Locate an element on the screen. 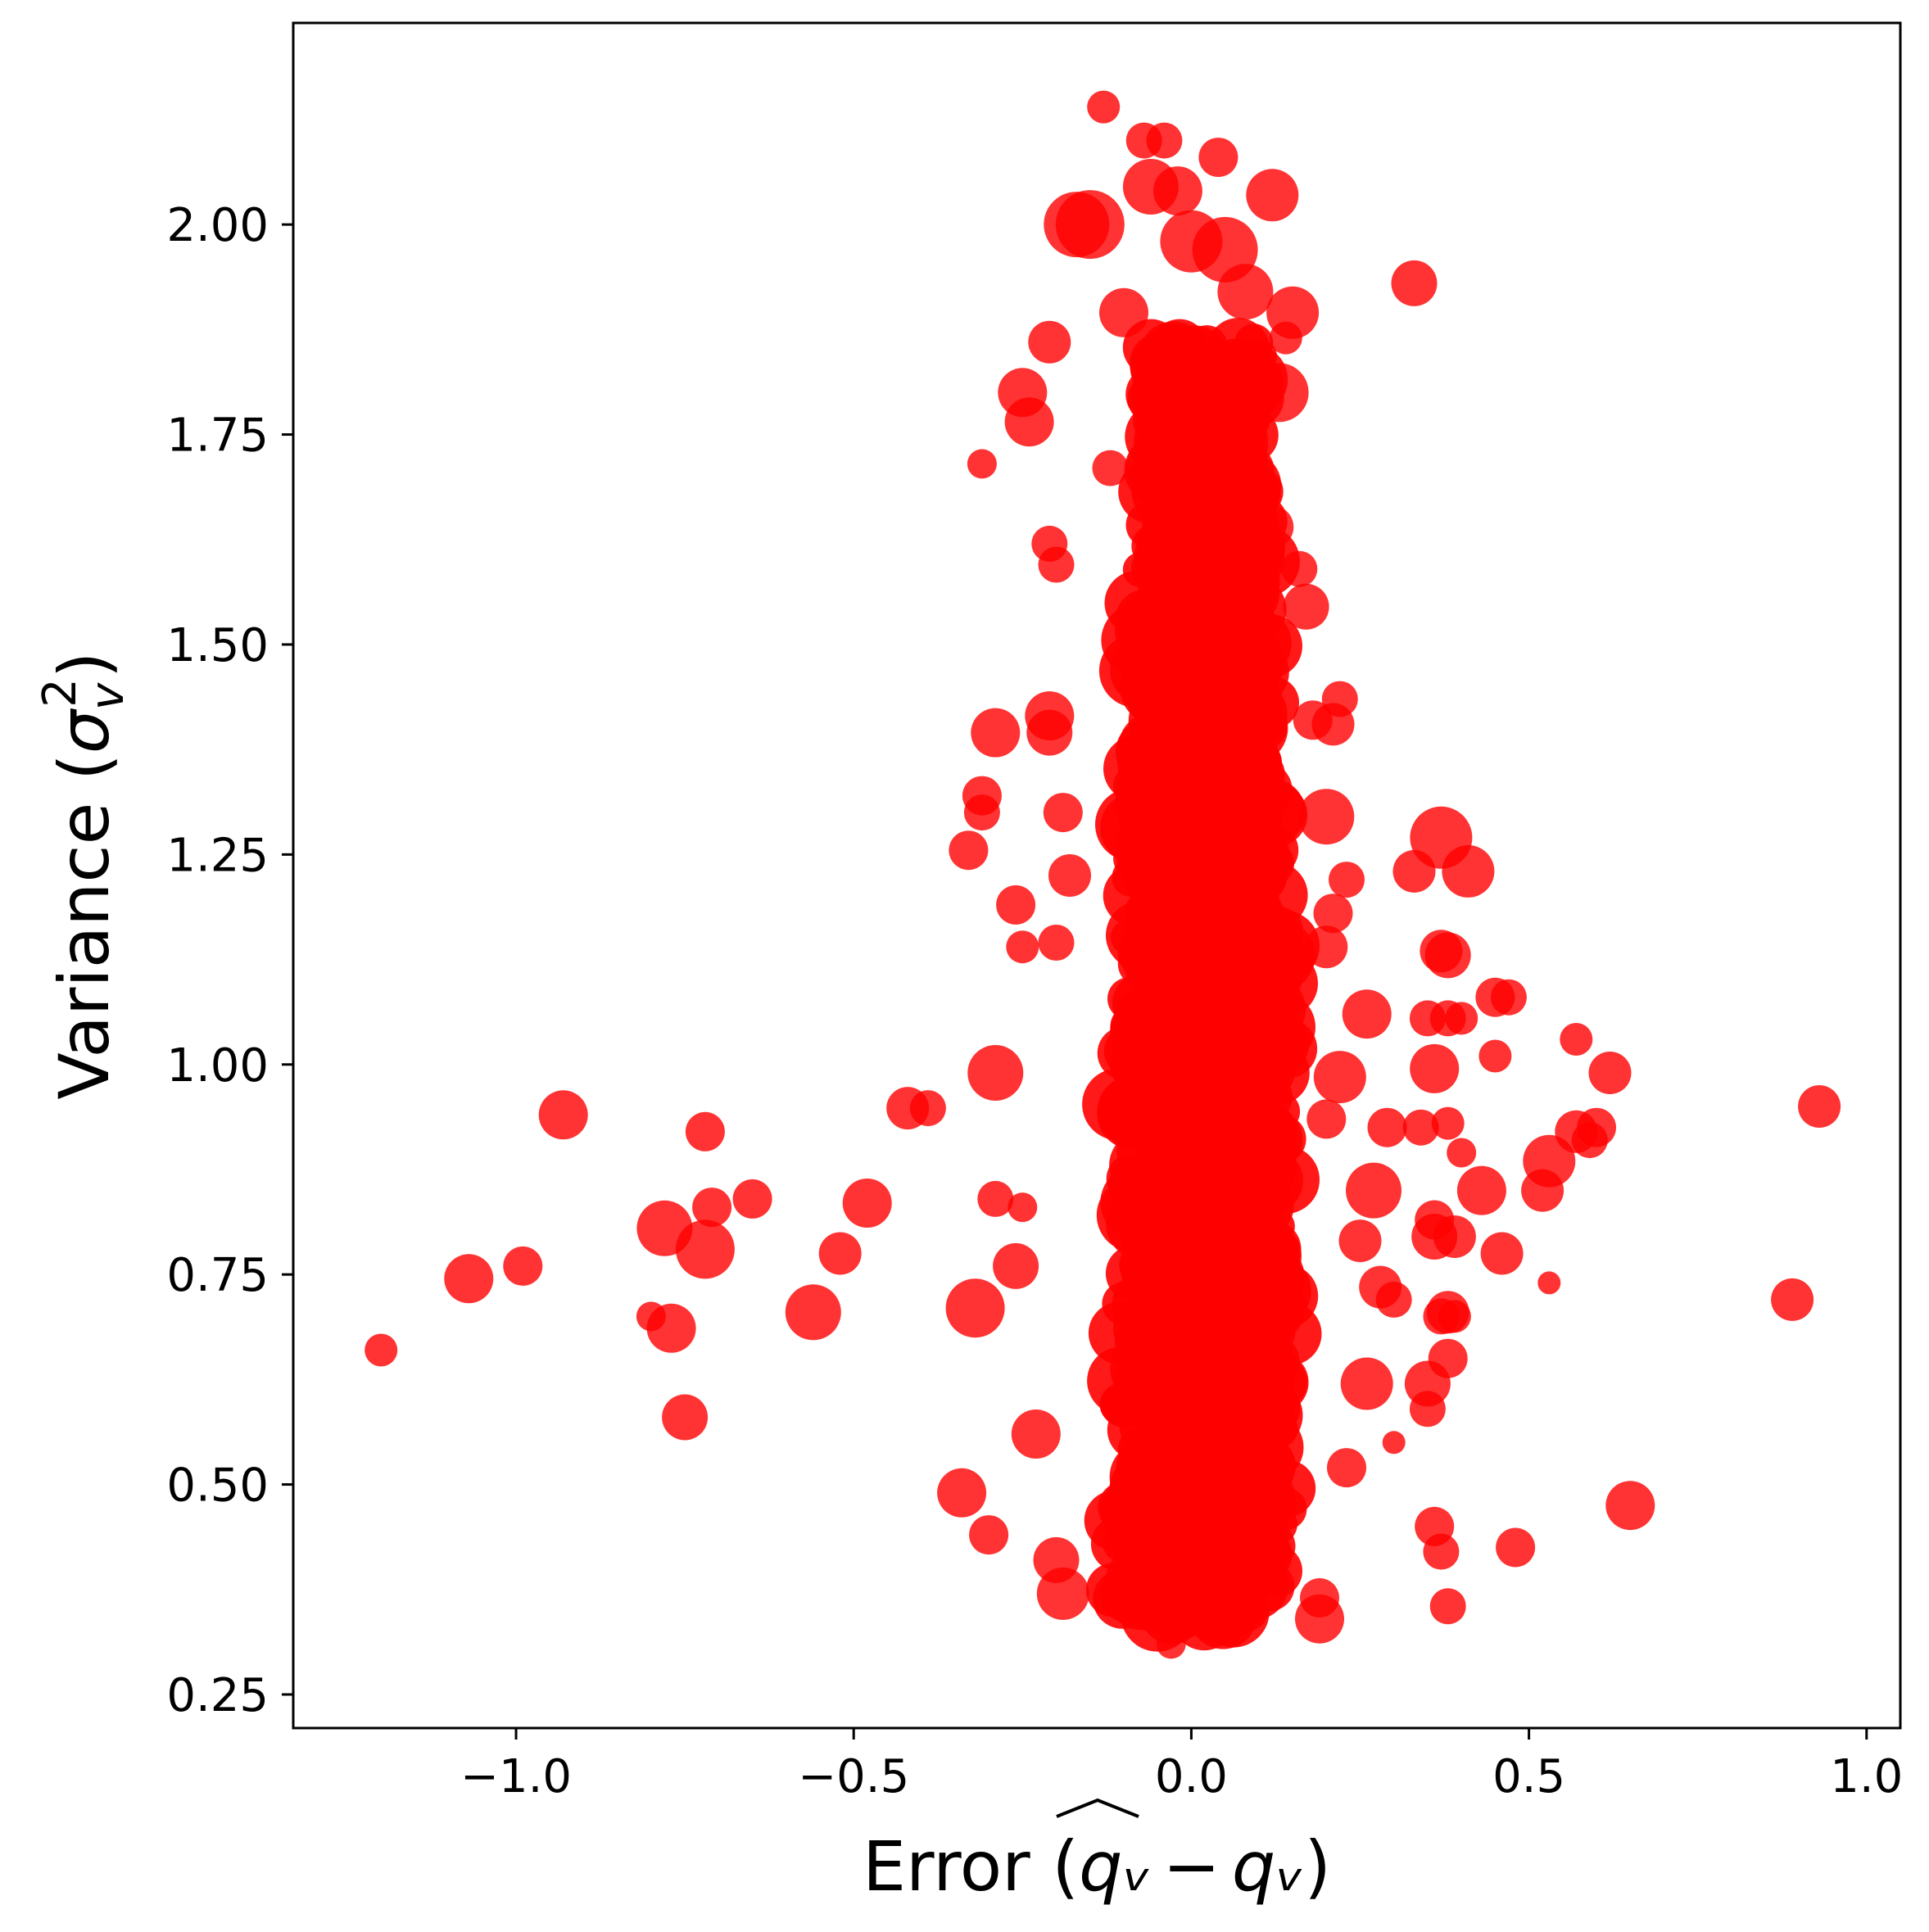 This screenshot has height=1932, width=1929. x-axis: −1.0 −0.5 0.0 0.5 1.0 is located at coordinates (1181, 1766).